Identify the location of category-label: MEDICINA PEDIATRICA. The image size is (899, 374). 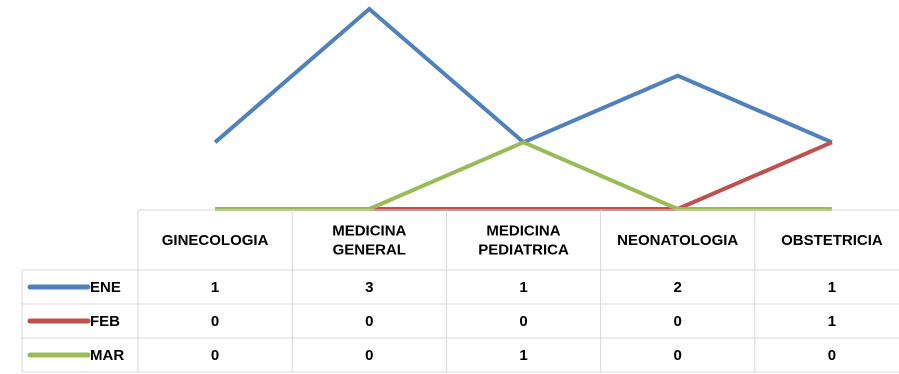
(523, 241).